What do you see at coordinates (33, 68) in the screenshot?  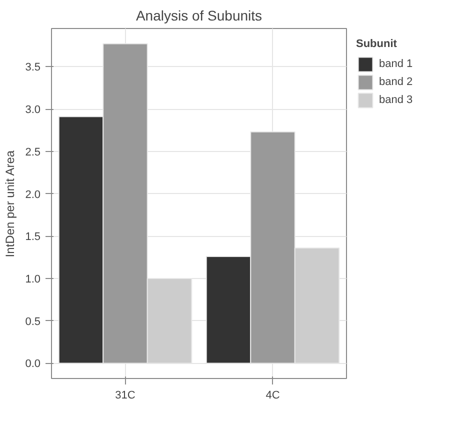 I see `y-tick-label: 3.5` at bounding box center [33, 68].